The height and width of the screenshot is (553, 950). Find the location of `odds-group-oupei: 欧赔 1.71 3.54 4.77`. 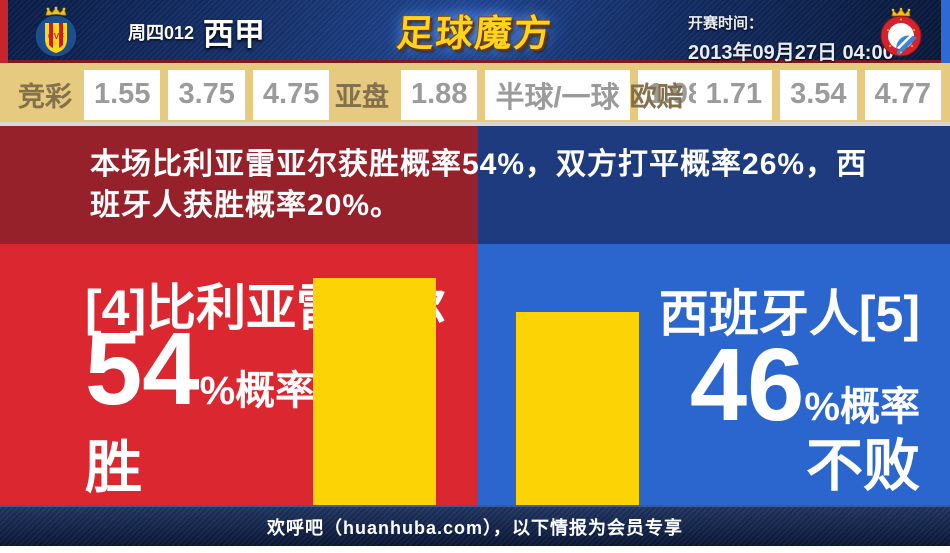

odds-group-oupei: 欧赔 1.71 3.54 4.77 is located at coordinates (785, 94).